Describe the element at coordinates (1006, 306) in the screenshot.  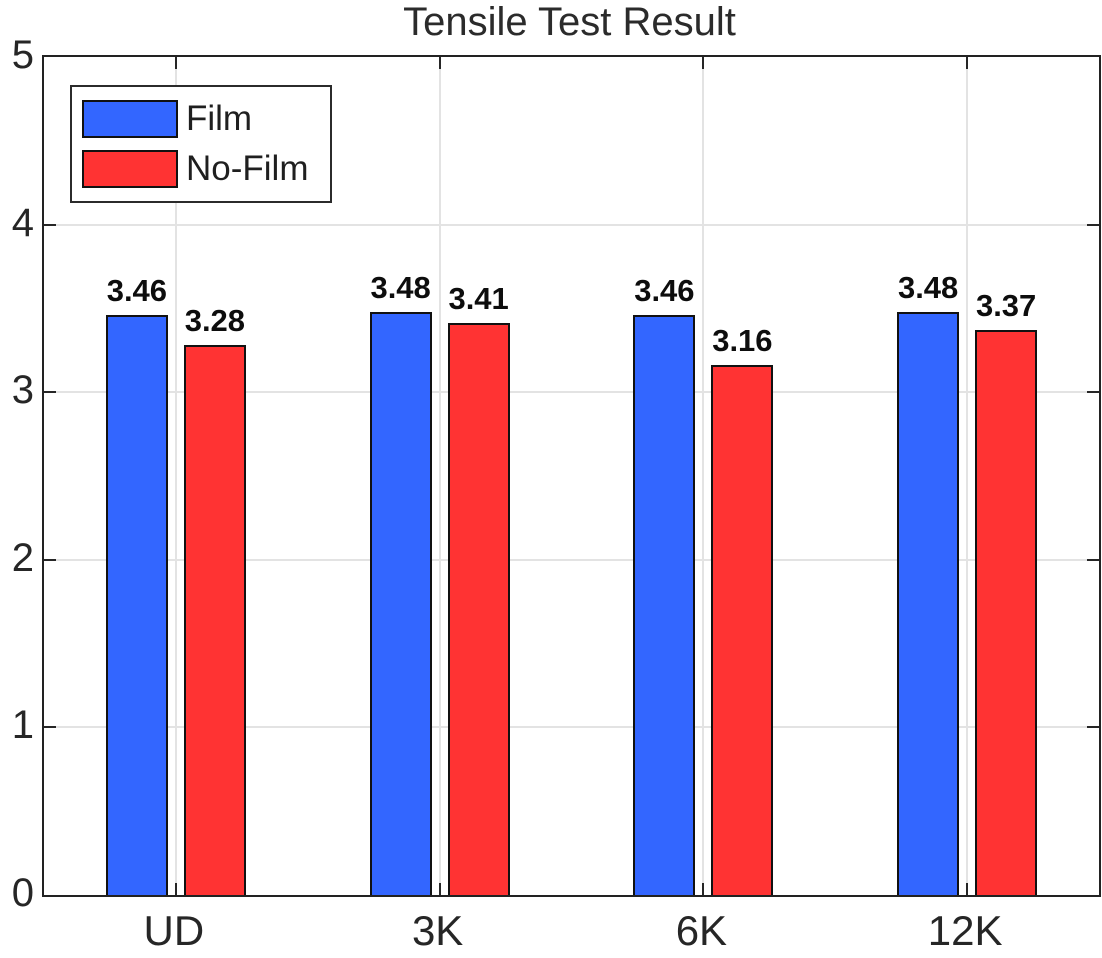
I see `bar-value-label: 3.37` at that location.